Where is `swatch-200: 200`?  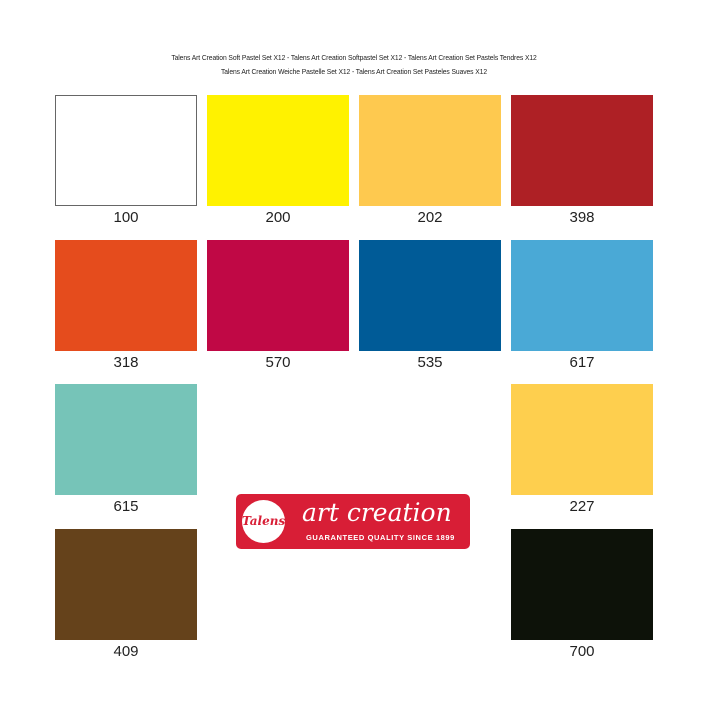
swatch-200: 200 is located at coordinates (278, 160).